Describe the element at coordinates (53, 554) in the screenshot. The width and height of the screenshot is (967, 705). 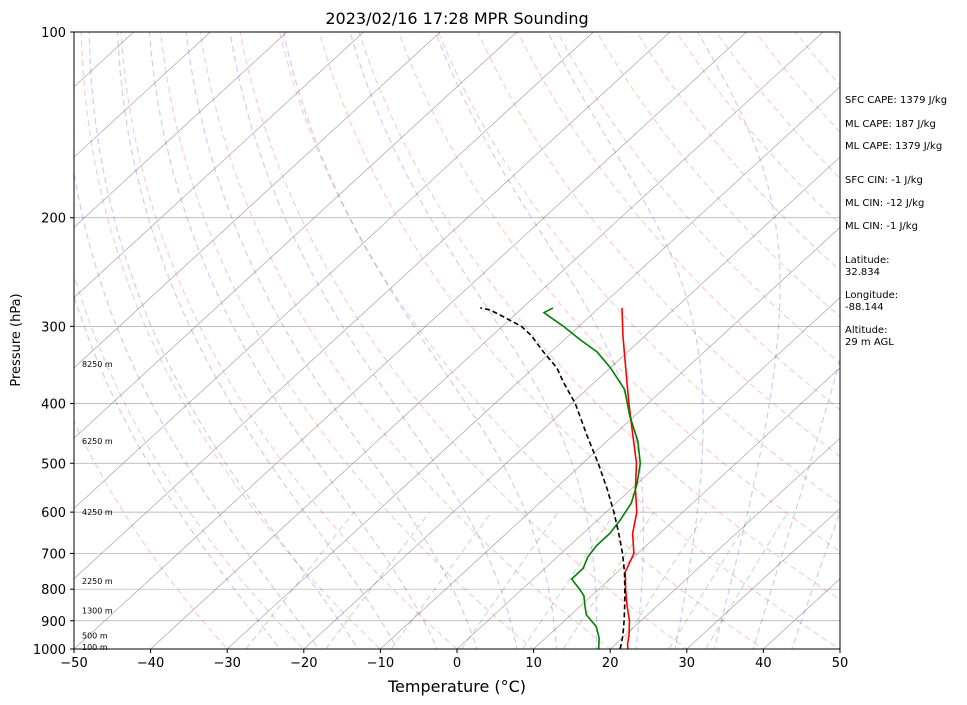
I see `y-tick-label: 700` at that location.